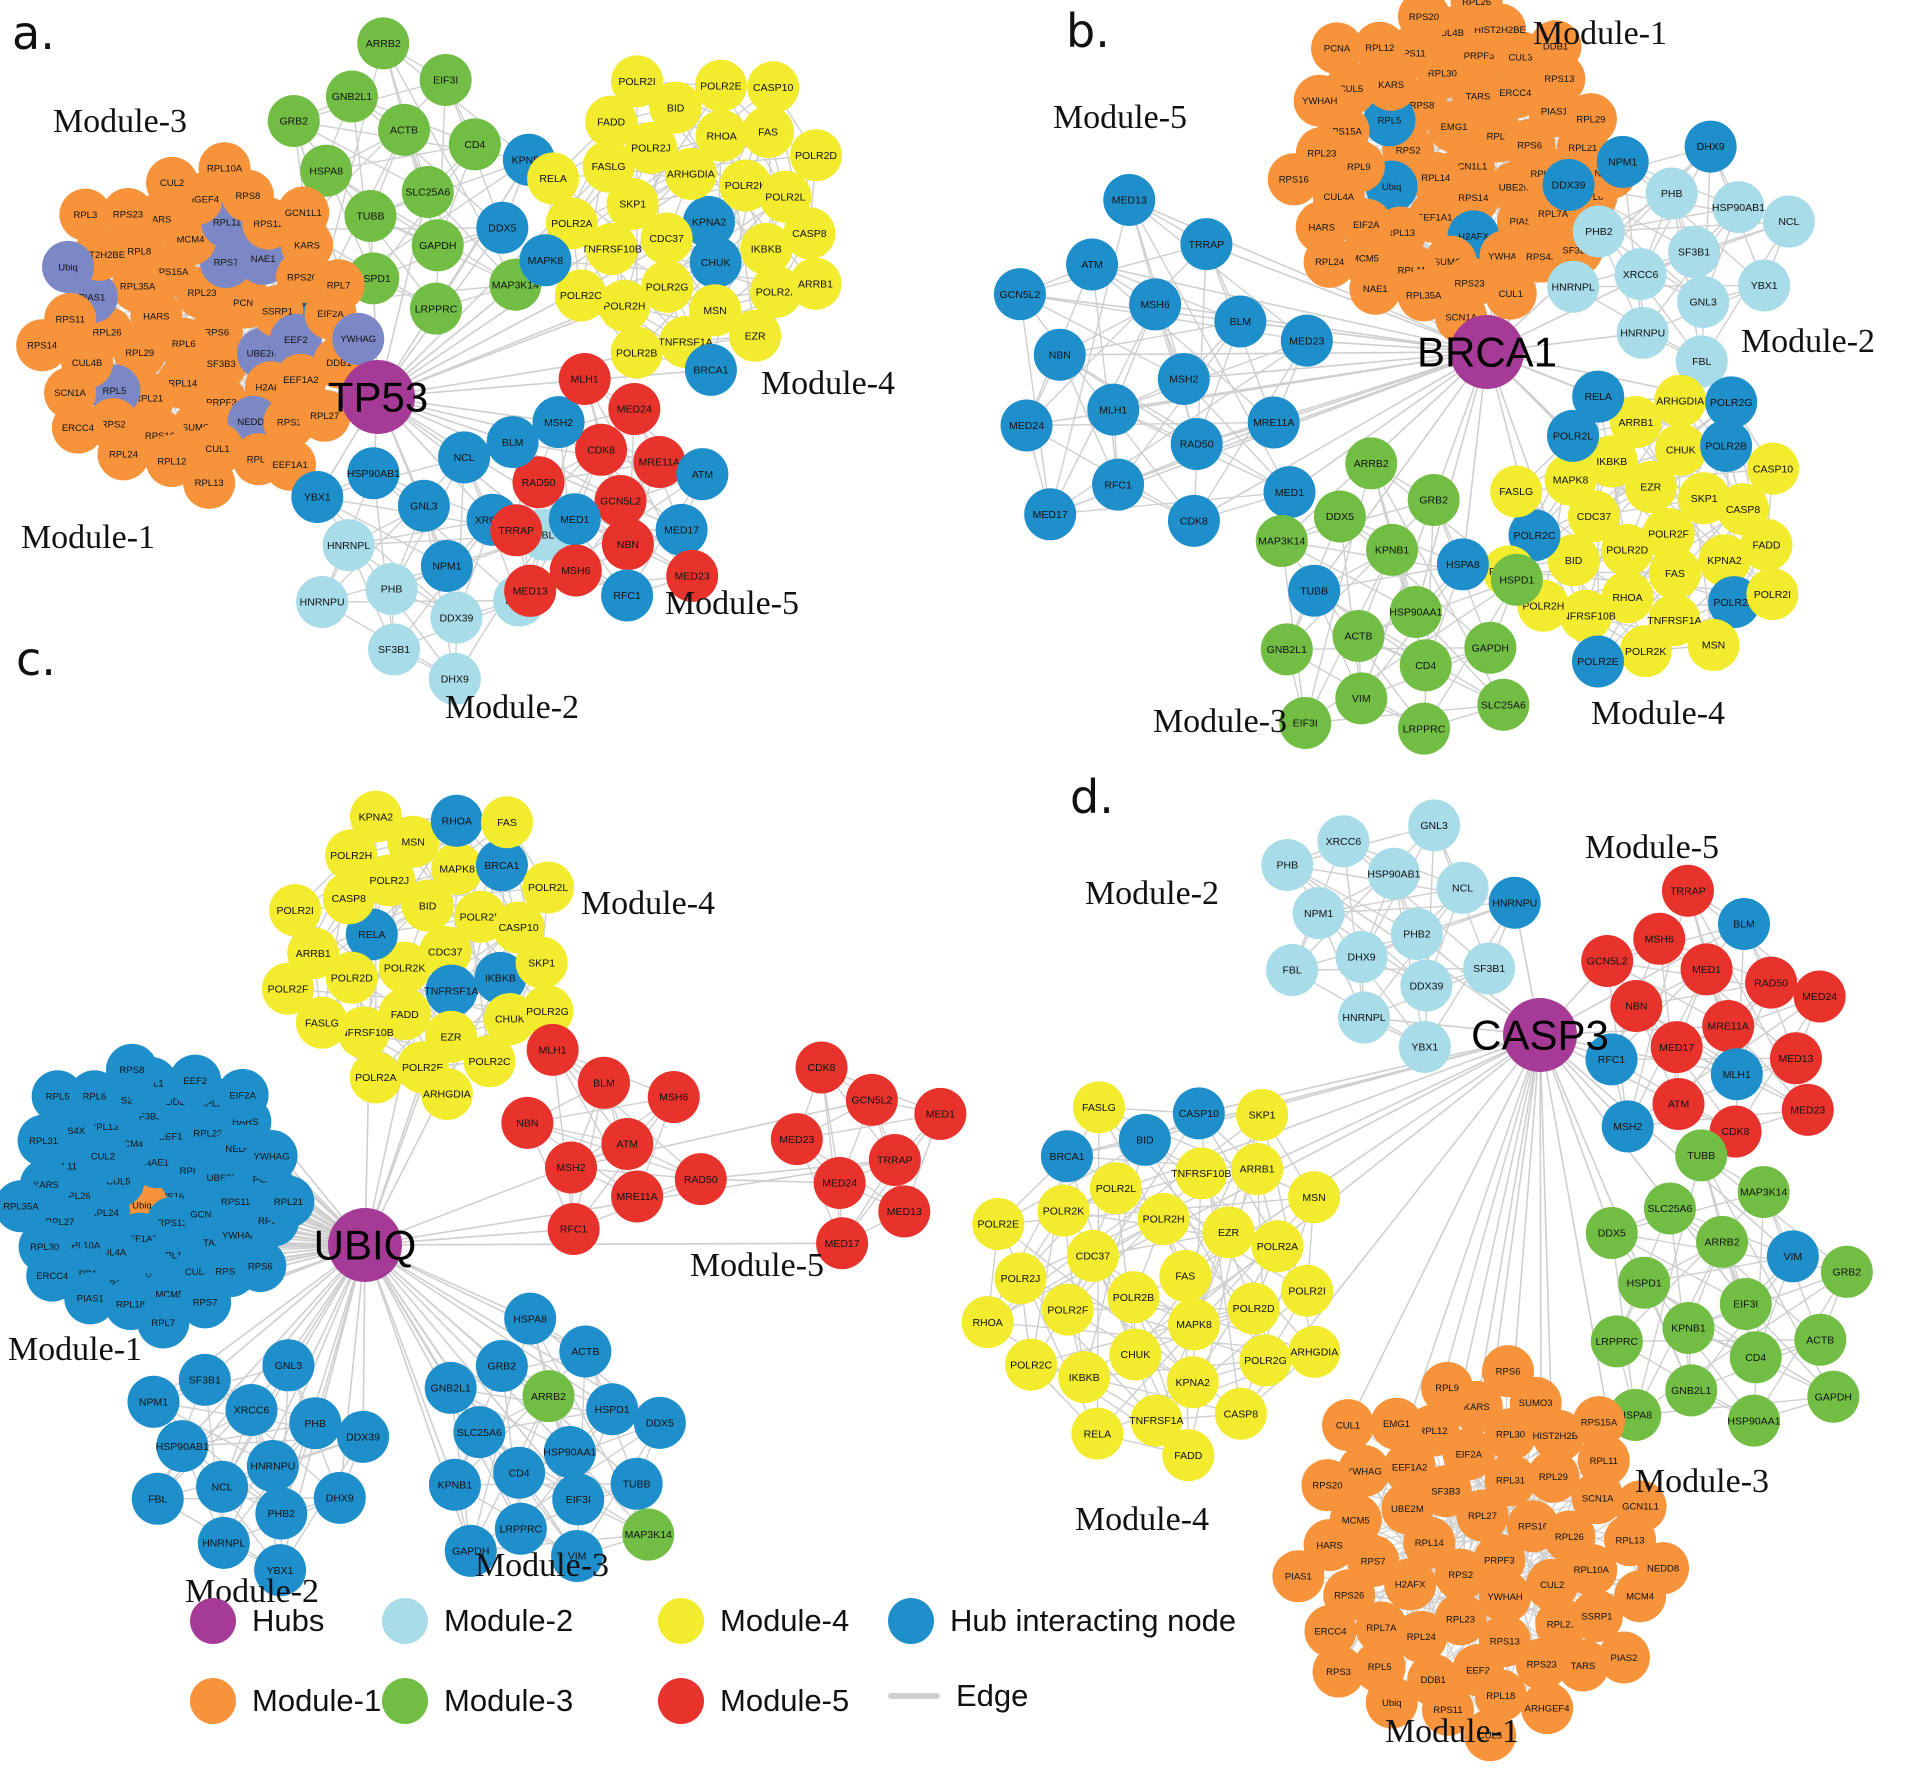  I want to click on node-RPL31: RPL31, so click(1510, 1480).